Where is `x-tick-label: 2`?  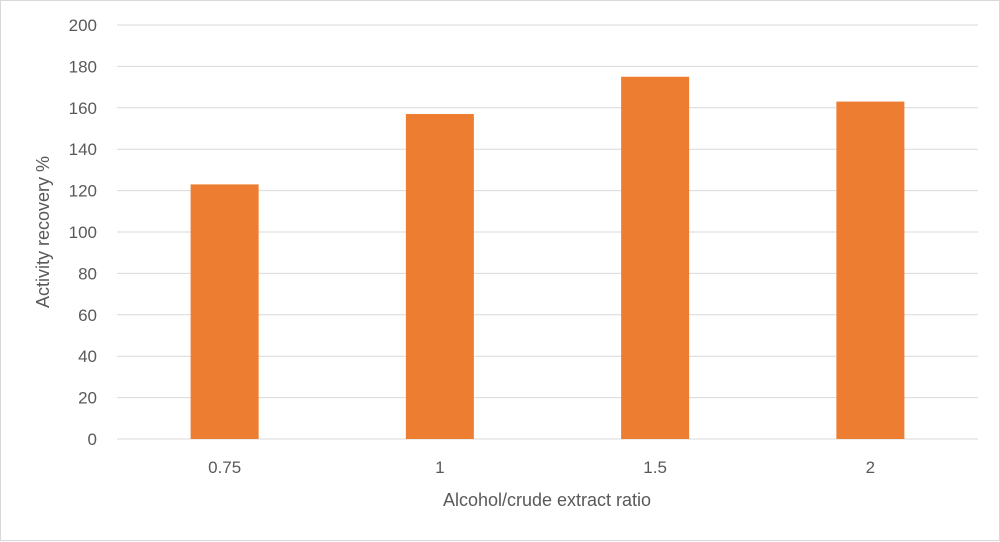 x-tick-label: 2 is located at coordinates (870, 467).